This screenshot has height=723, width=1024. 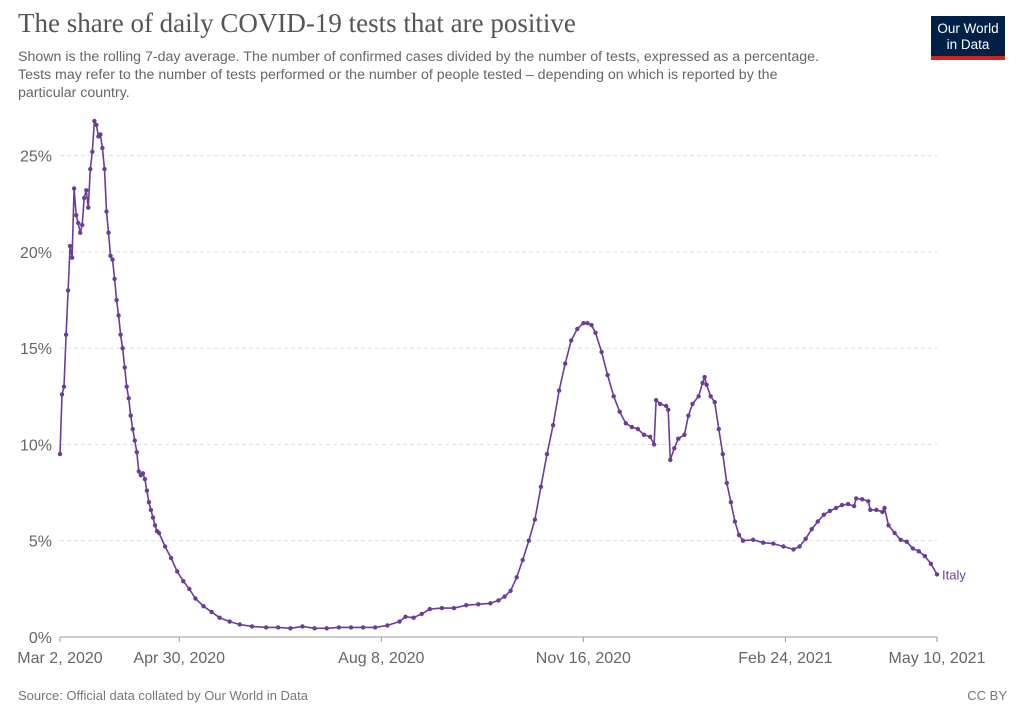 What do you see at coordinates (987, 695) in the screenshot?
I see `license-label: CC BY` at bounding box center [987, 695].